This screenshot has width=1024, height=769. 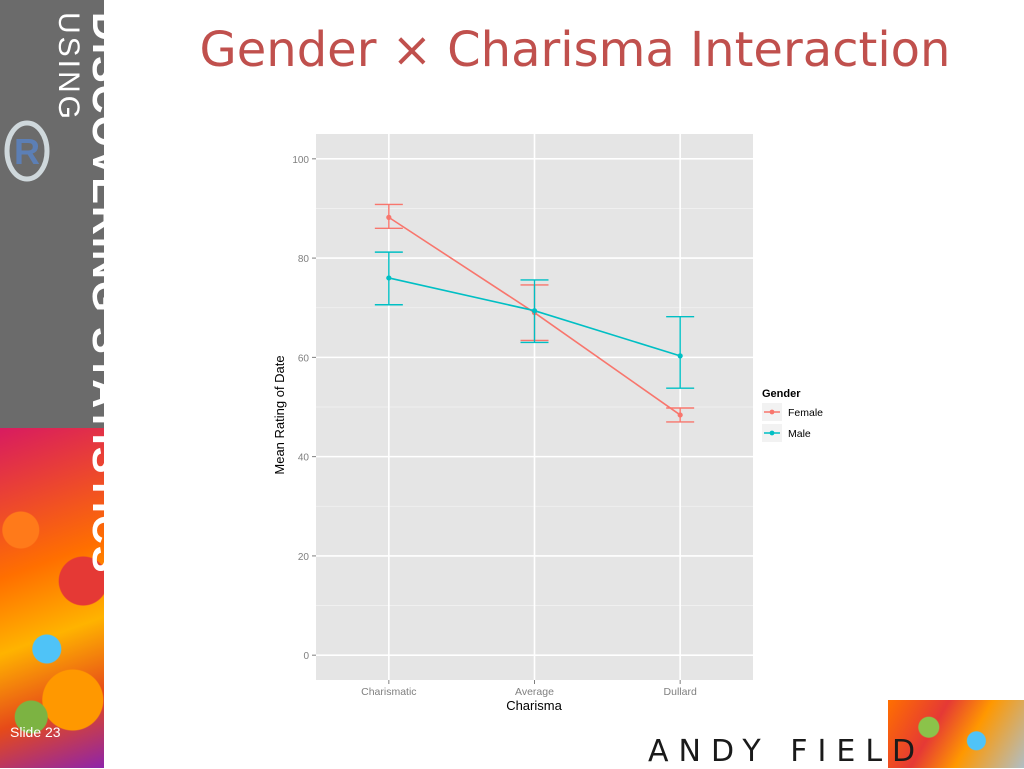 I want to click on r-logo-icon: R, so click(x=27, y=151).